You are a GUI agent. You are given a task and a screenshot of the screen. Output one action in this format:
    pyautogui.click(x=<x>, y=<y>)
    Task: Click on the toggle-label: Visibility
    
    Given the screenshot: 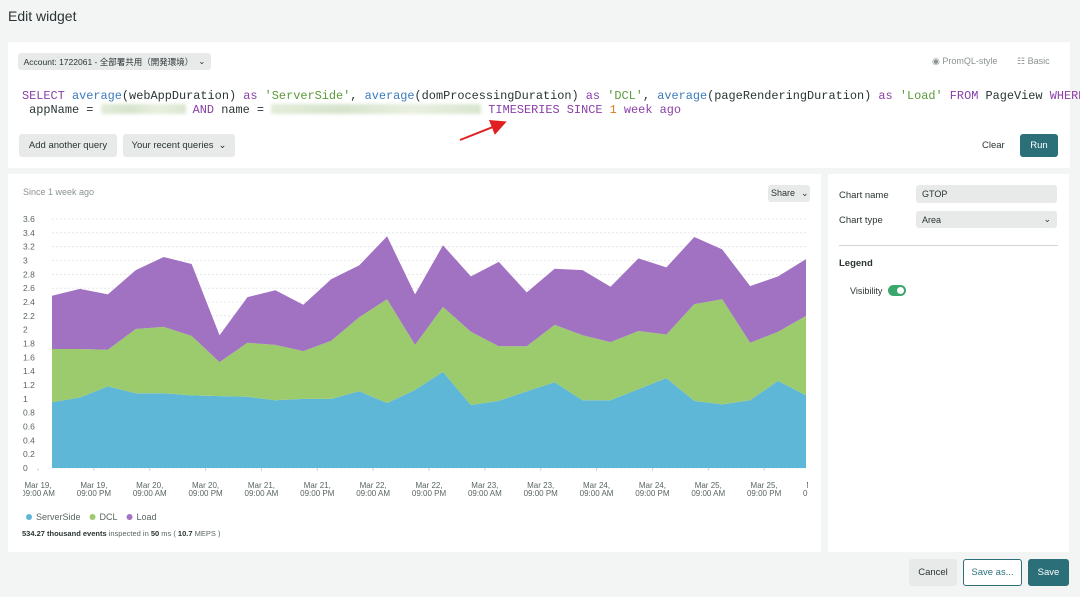 What is the action you would take?
    pyautogui.click(x=866, y=291)
    